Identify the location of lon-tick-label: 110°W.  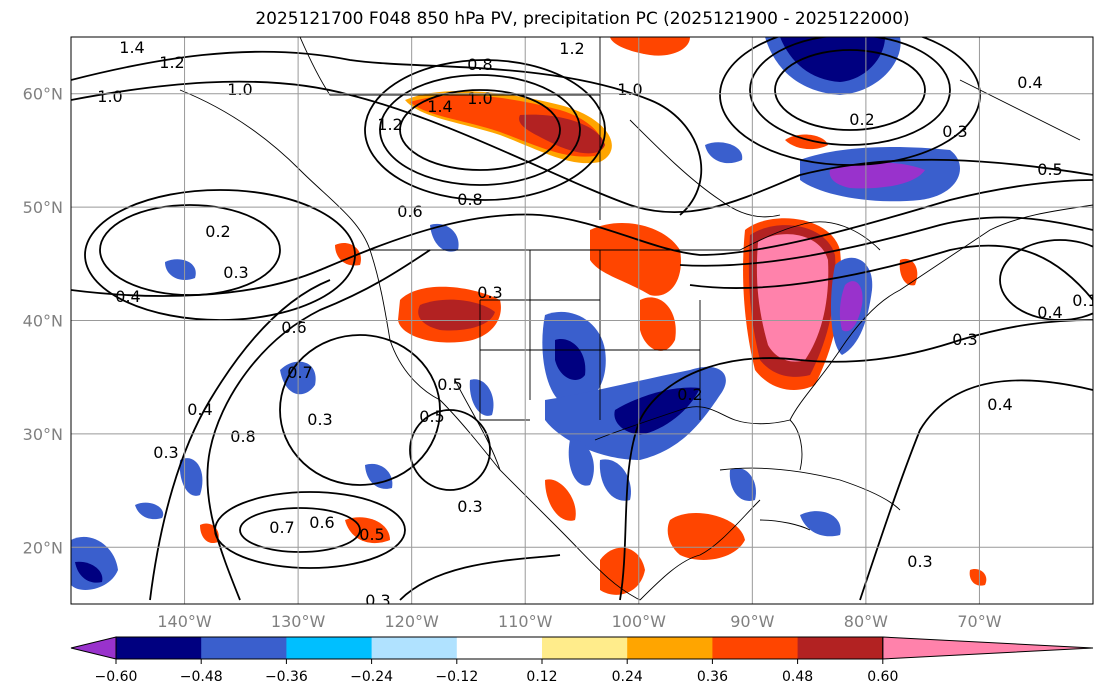
(525, 621).